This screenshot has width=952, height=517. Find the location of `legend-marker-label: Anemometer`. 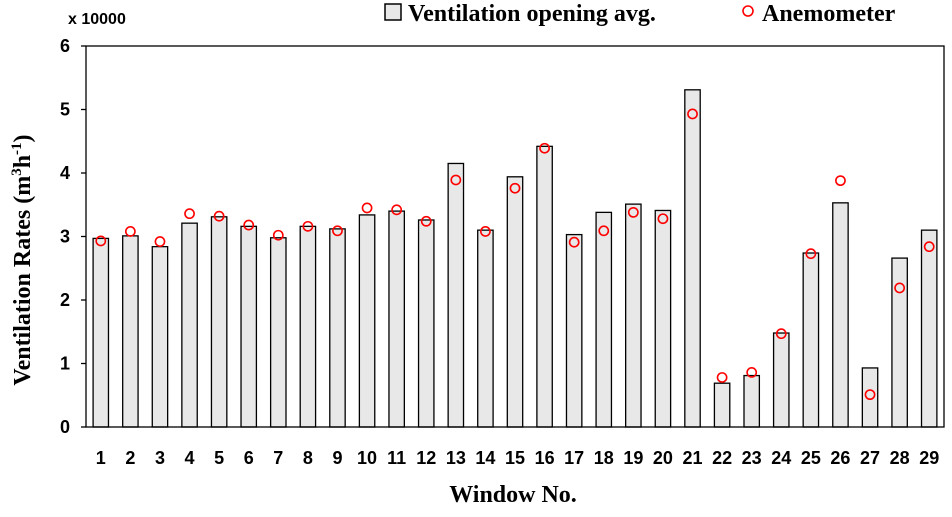

legend-marker-label: Anemometer is located at coordinates (829, 14).